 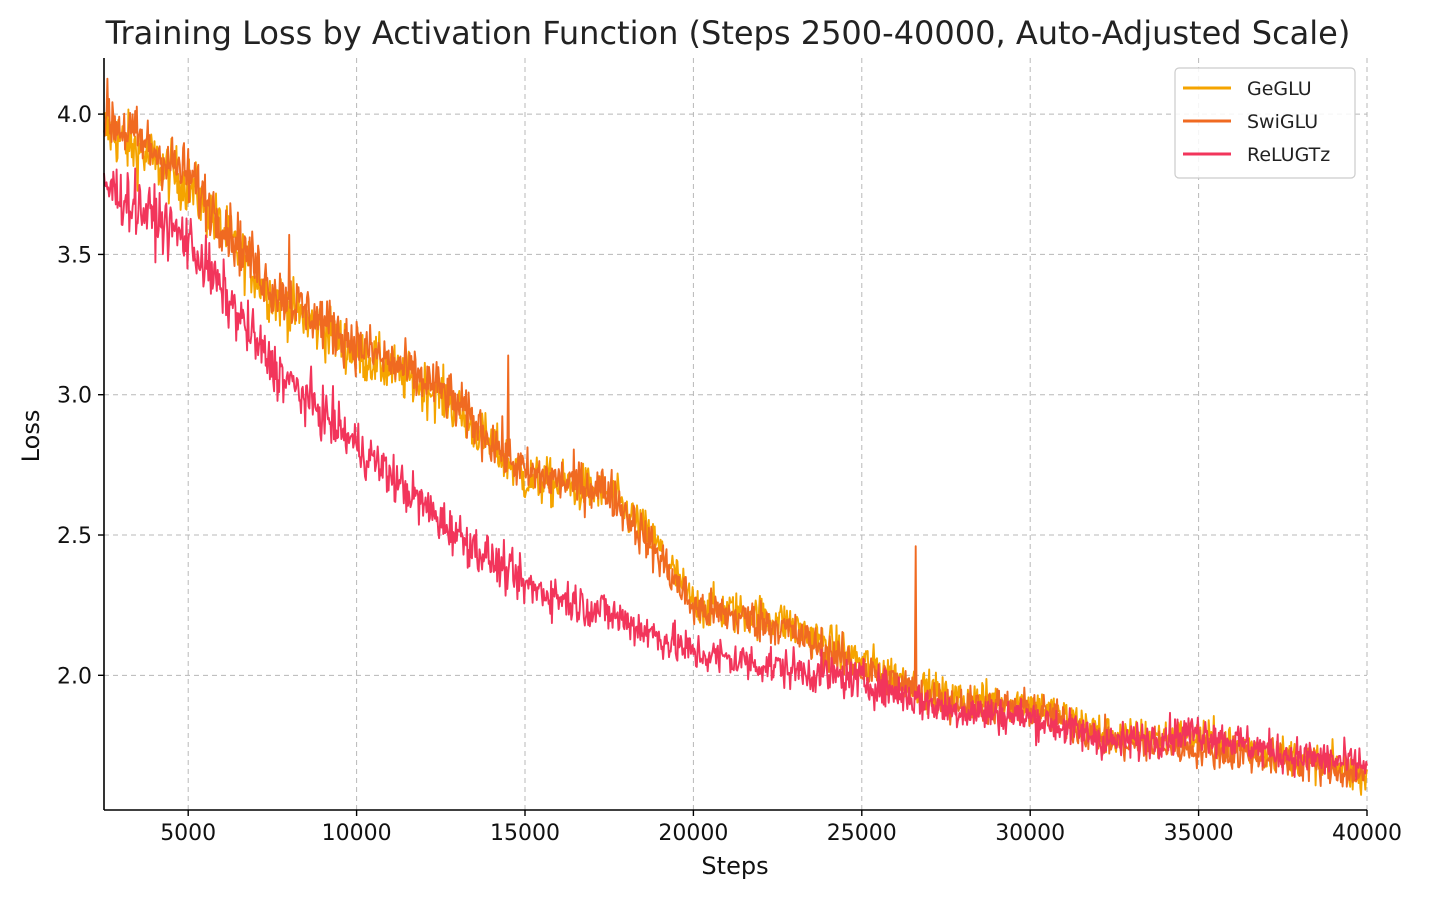 I want to click on x-tick-label: 10000, so click(x=357, y=833).